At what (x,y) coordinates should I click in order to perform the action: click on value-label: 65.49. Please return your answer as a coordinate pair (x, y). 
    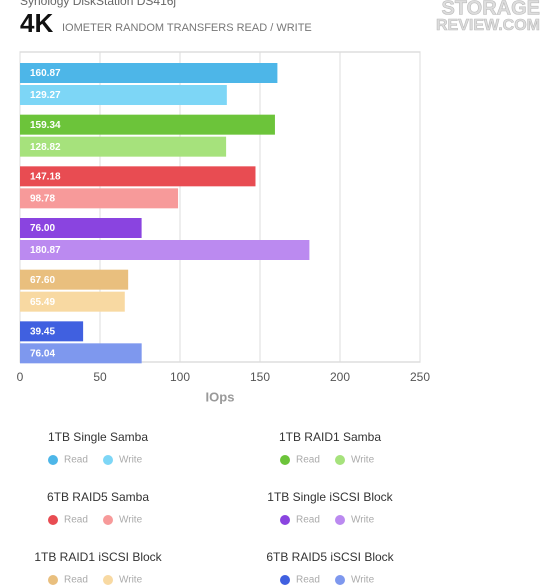
    Looking at the image, I should click on (42, 302).